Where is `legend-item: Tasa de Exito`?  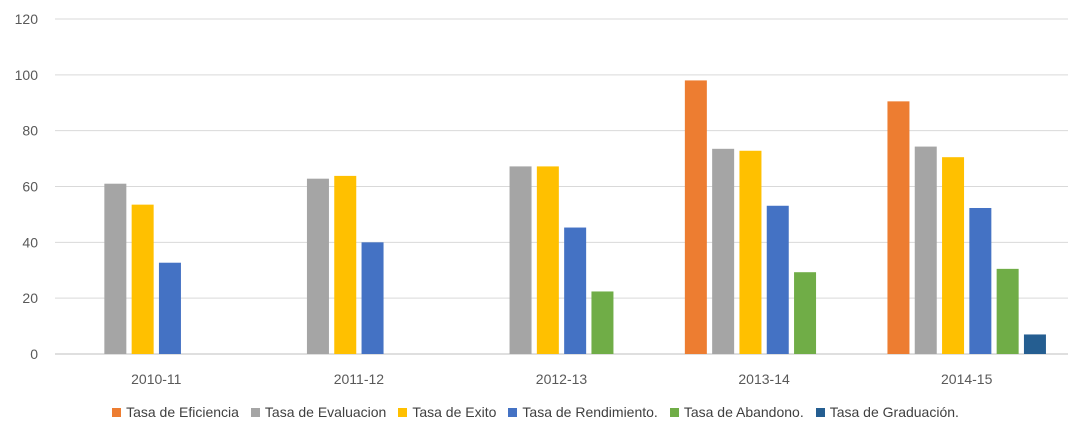 legend-item: Tasa de Exito is located at coordinates (447, 412).